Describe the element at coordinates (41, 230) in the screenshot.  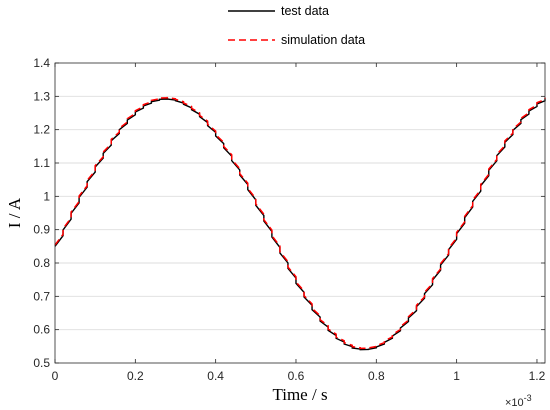
I see `y-tick-label: 0.9` at that location.